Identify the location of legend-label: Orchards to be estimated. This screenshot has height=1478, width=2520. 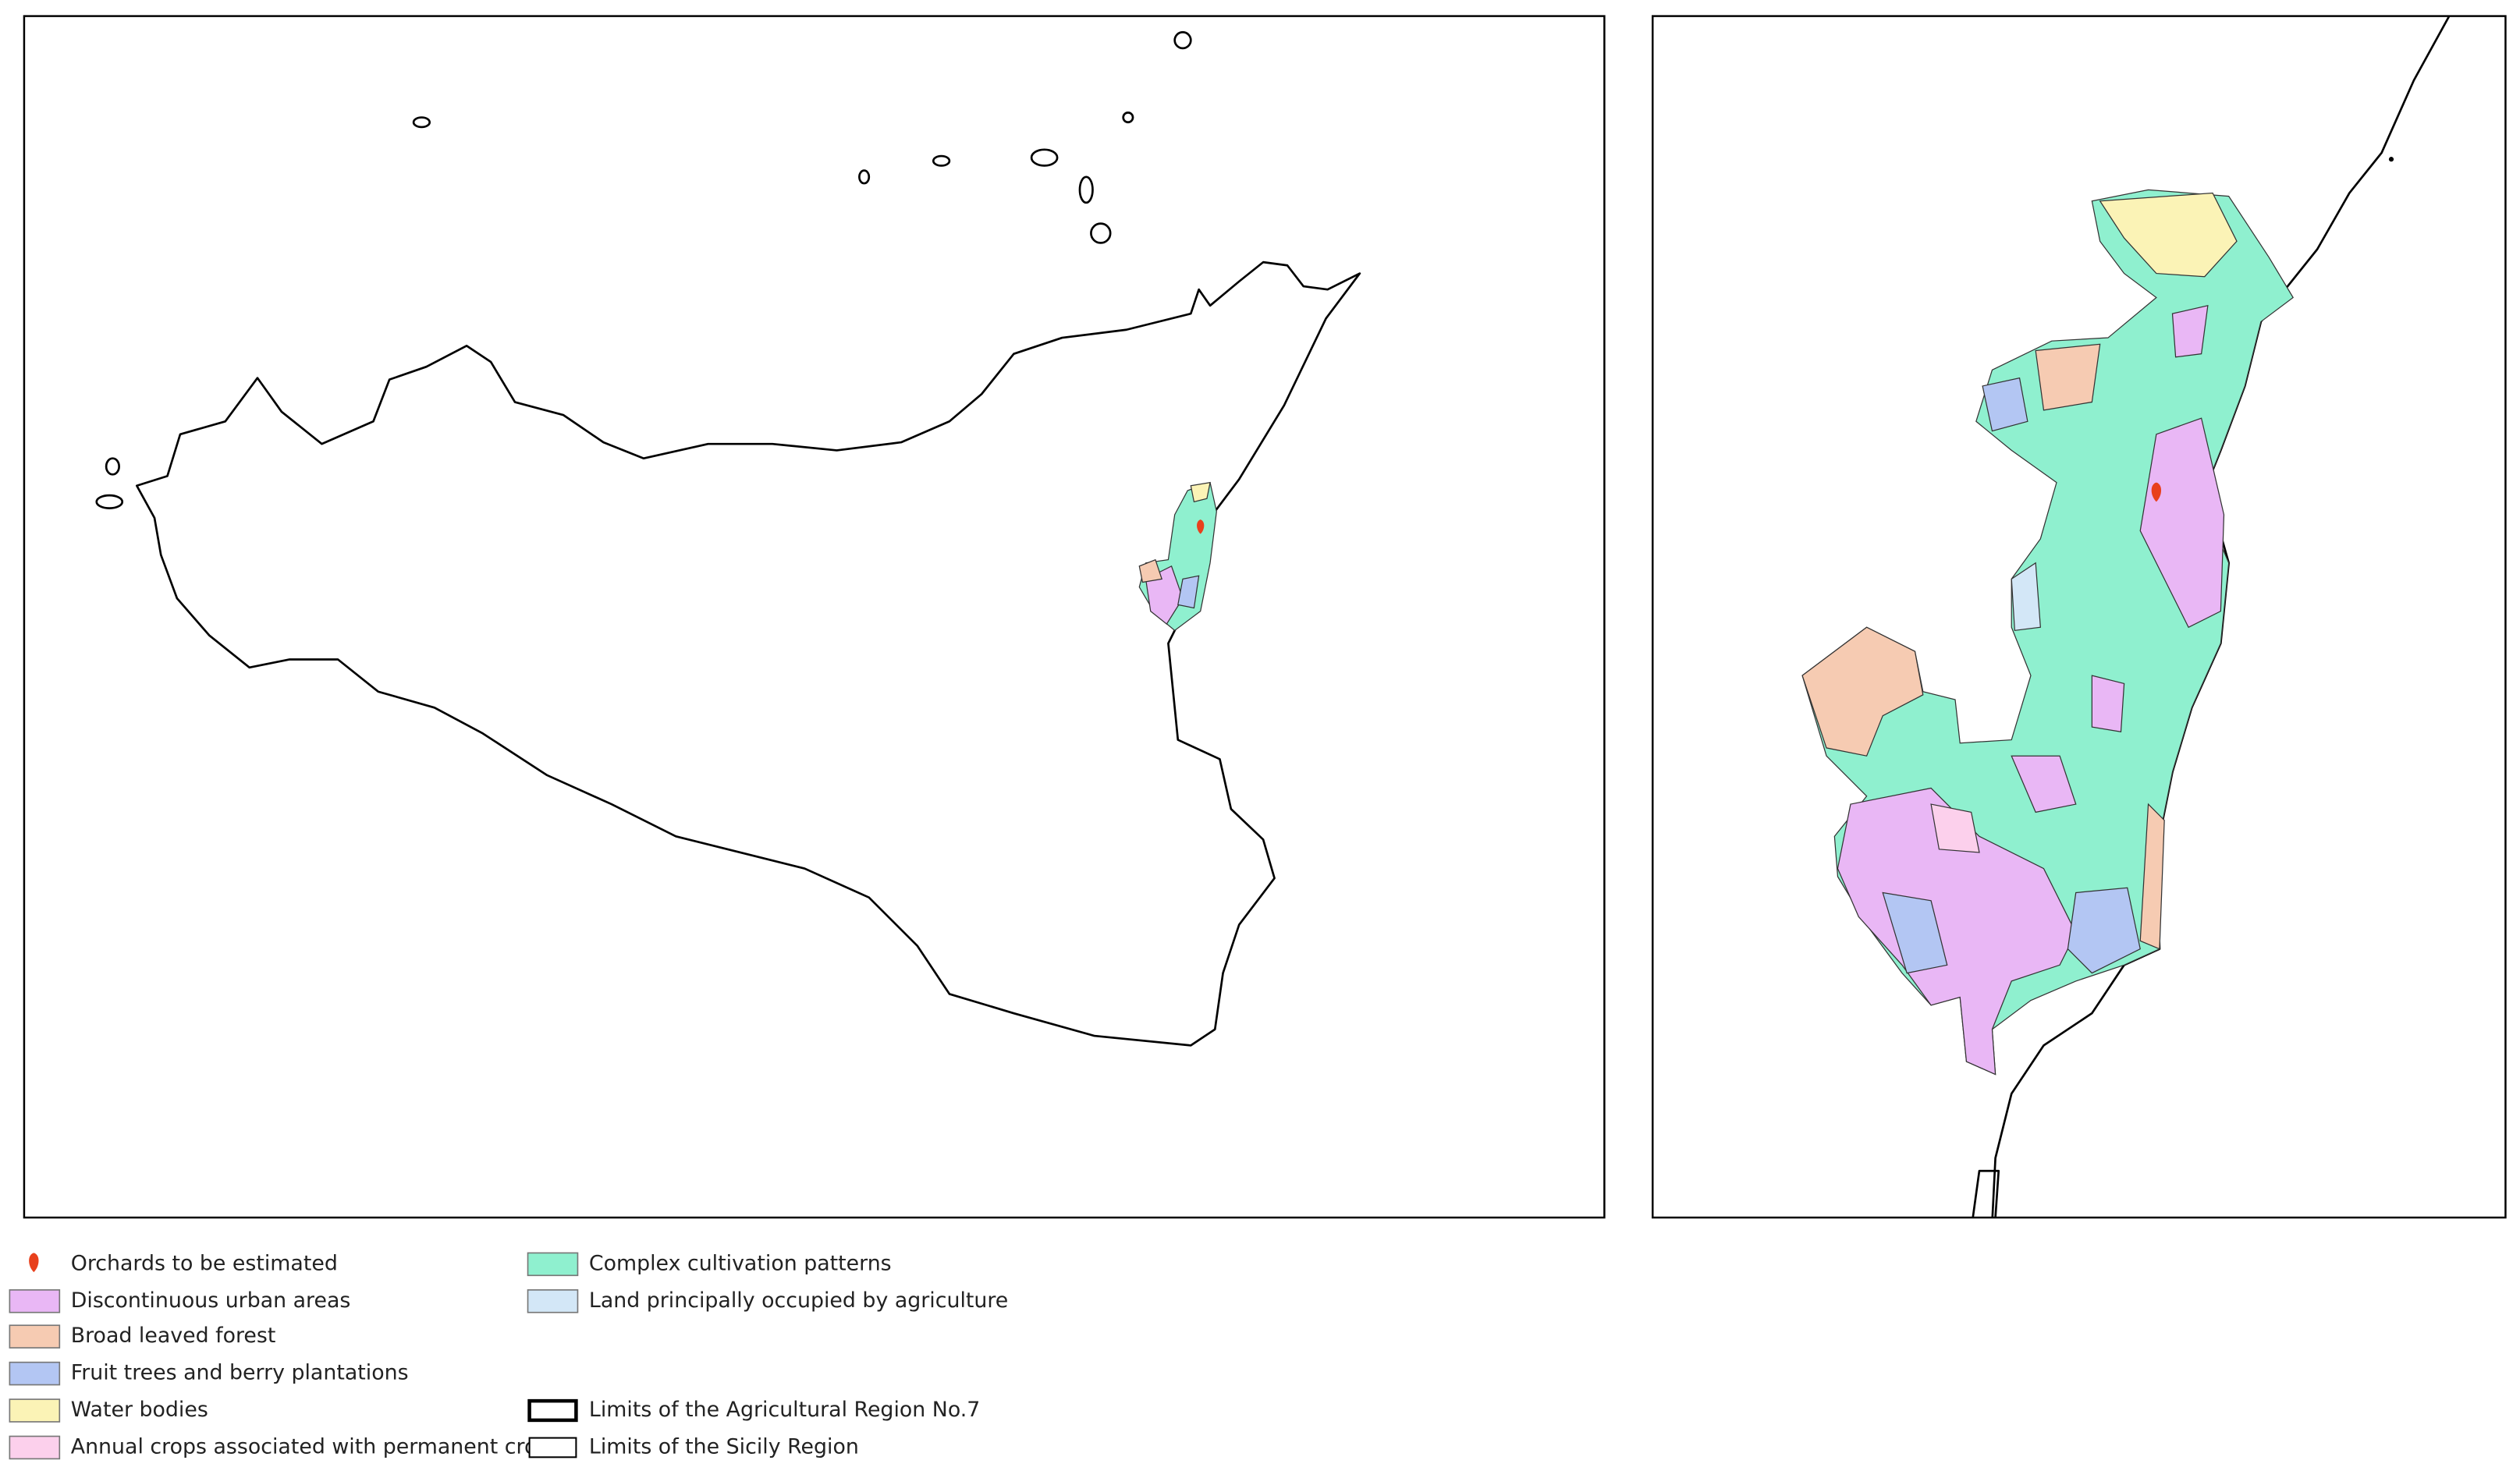
(204, 1263).